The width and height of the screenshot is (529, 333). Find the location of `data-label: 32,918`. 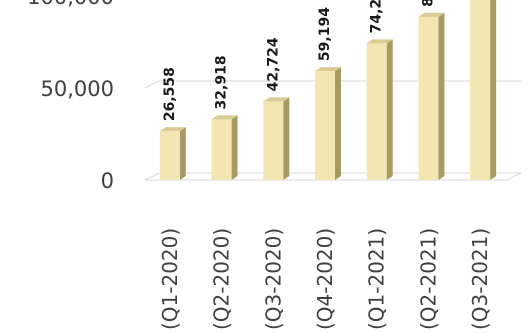

data-label: 32,918 is located at coordinates (222, 82).